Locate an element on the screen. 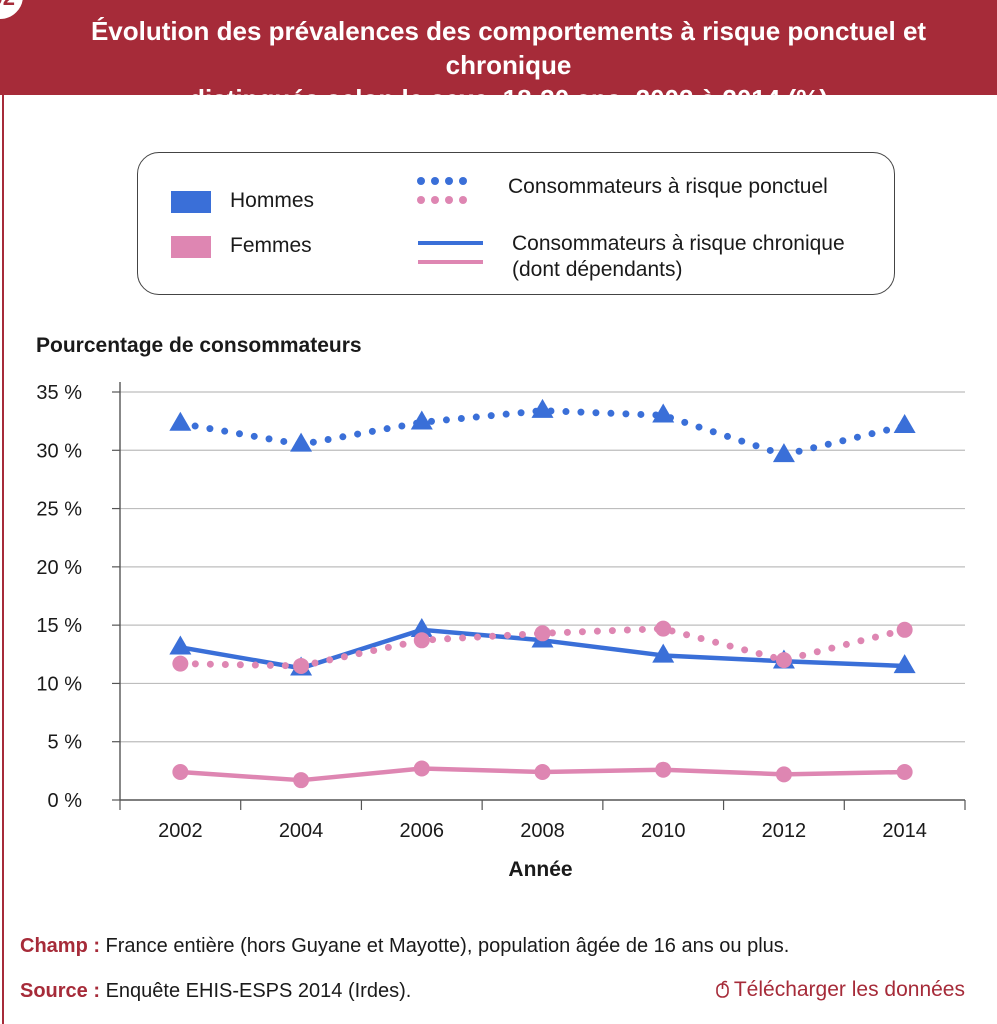  series-femmes-chronique is located at coordinates (542, 774).